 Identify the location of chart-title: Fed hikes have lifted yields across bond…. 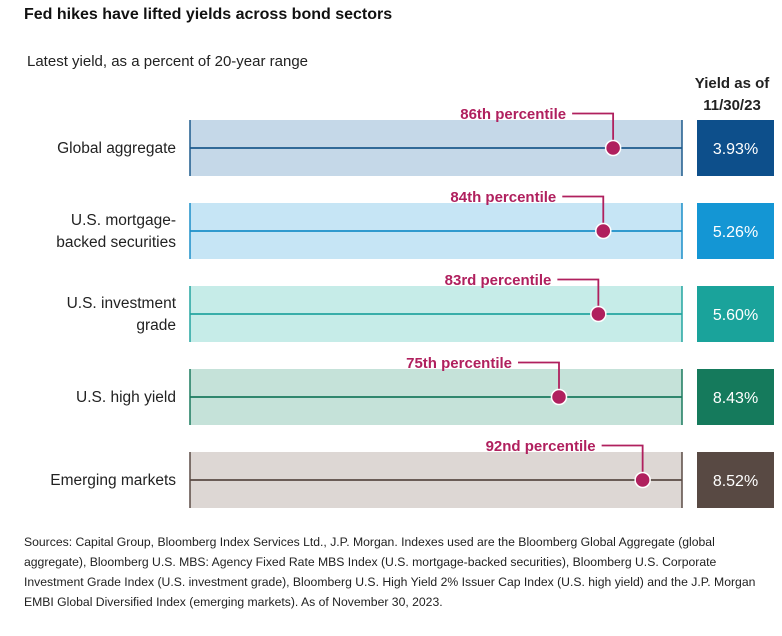
(208, 14).